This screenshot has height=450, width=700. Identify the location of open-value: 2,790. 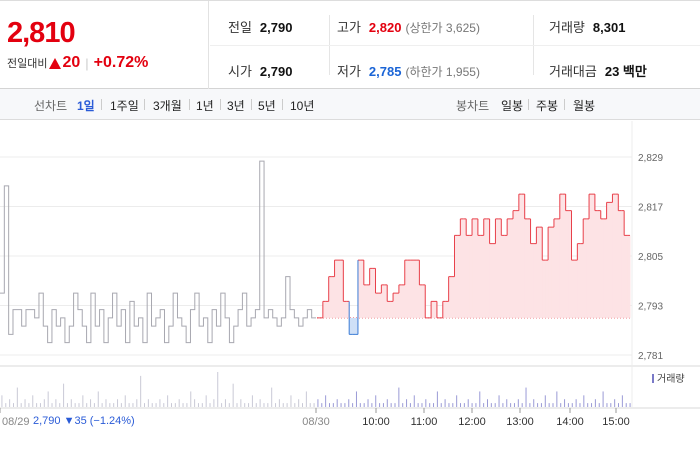
(276, 71).